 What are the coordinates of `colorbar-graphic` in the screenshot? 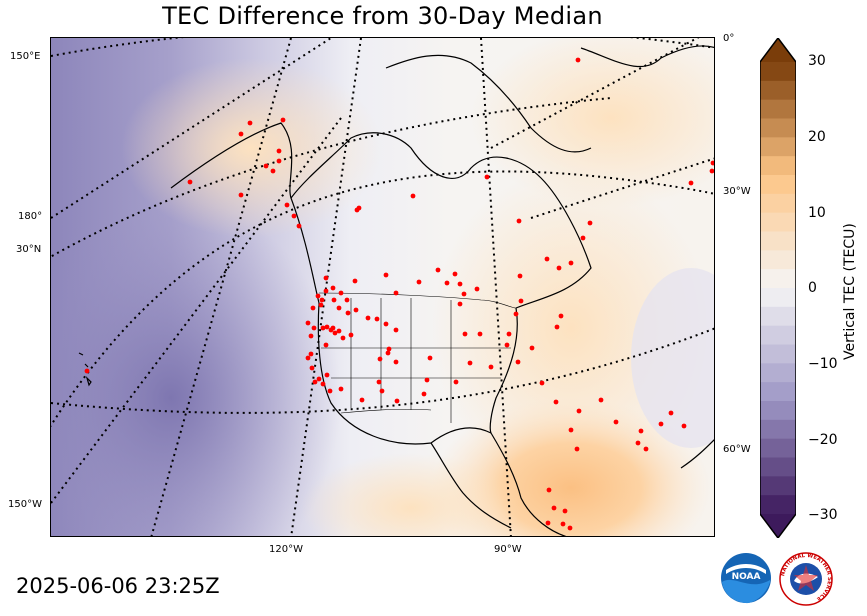 It's located at (778, 288).